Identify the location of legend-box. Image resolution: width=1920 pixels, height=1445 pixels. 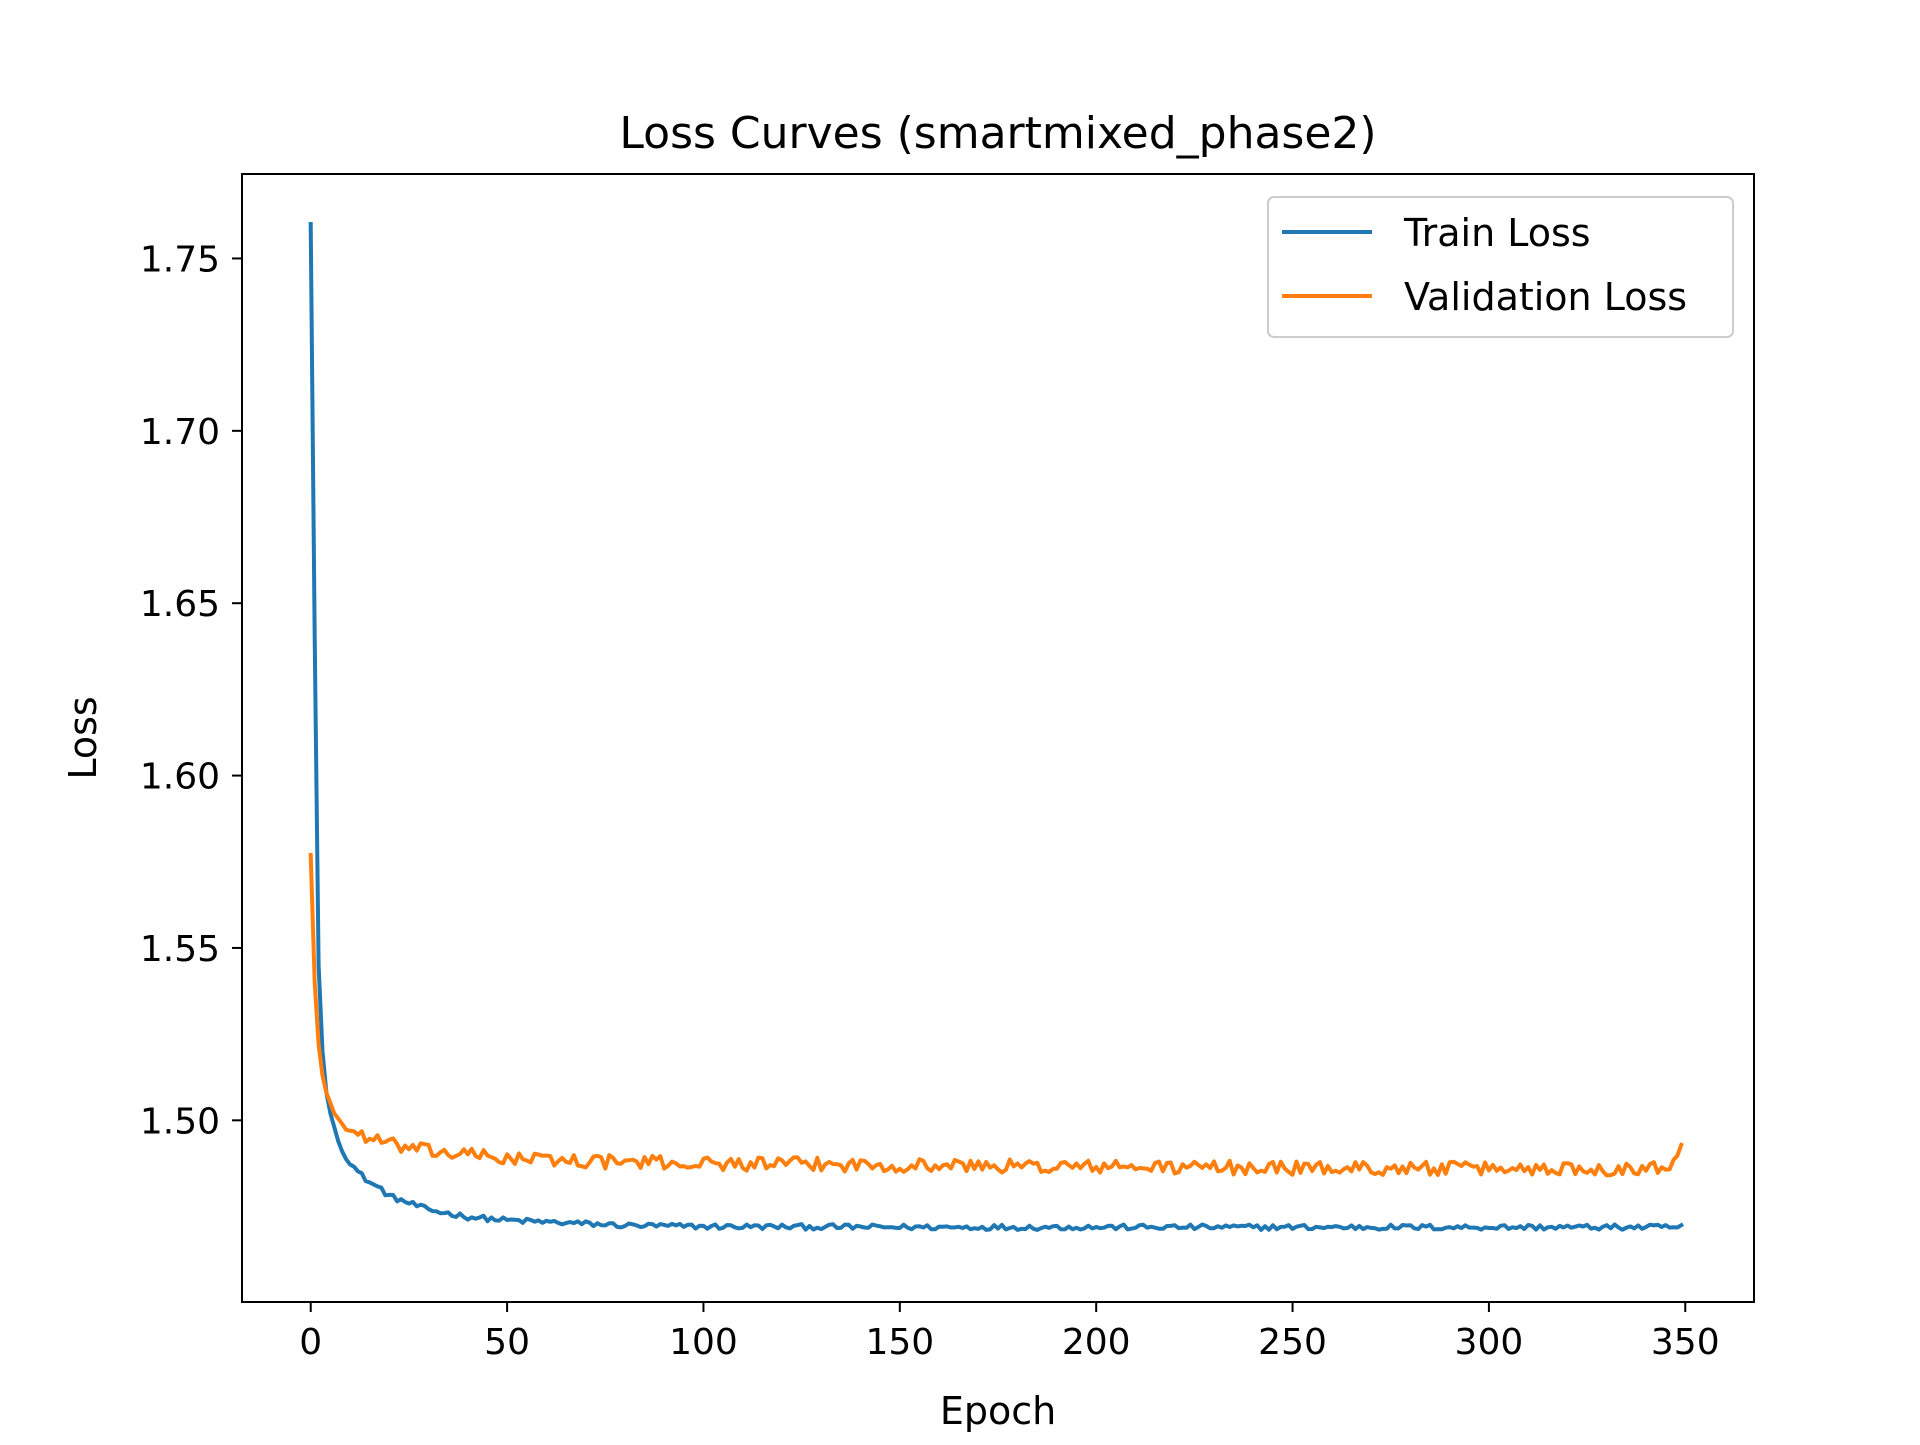
(1500, 267).